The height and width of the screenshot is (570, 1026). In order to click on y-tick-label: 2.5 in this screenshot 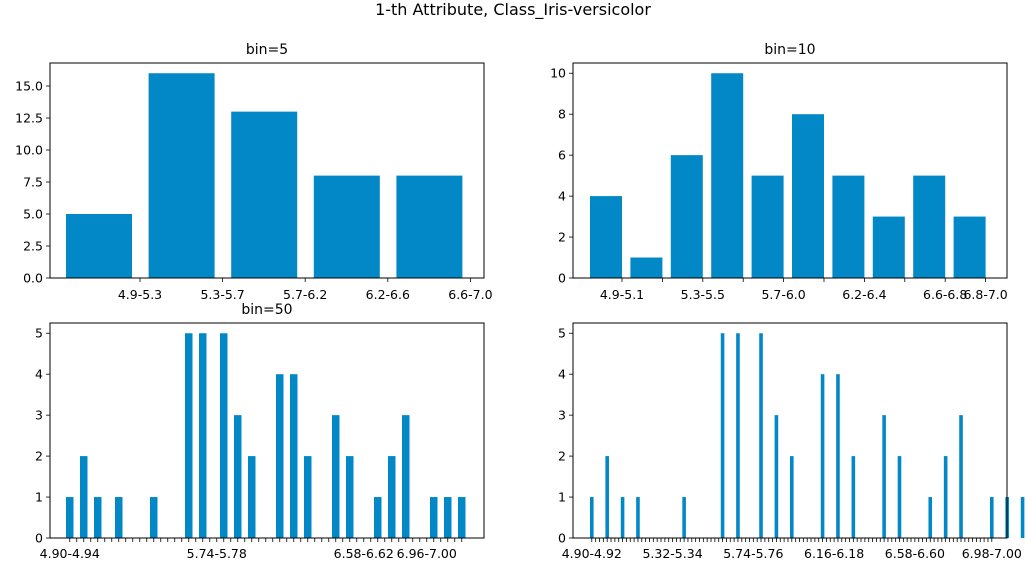, I will do `click(33, 246)`.